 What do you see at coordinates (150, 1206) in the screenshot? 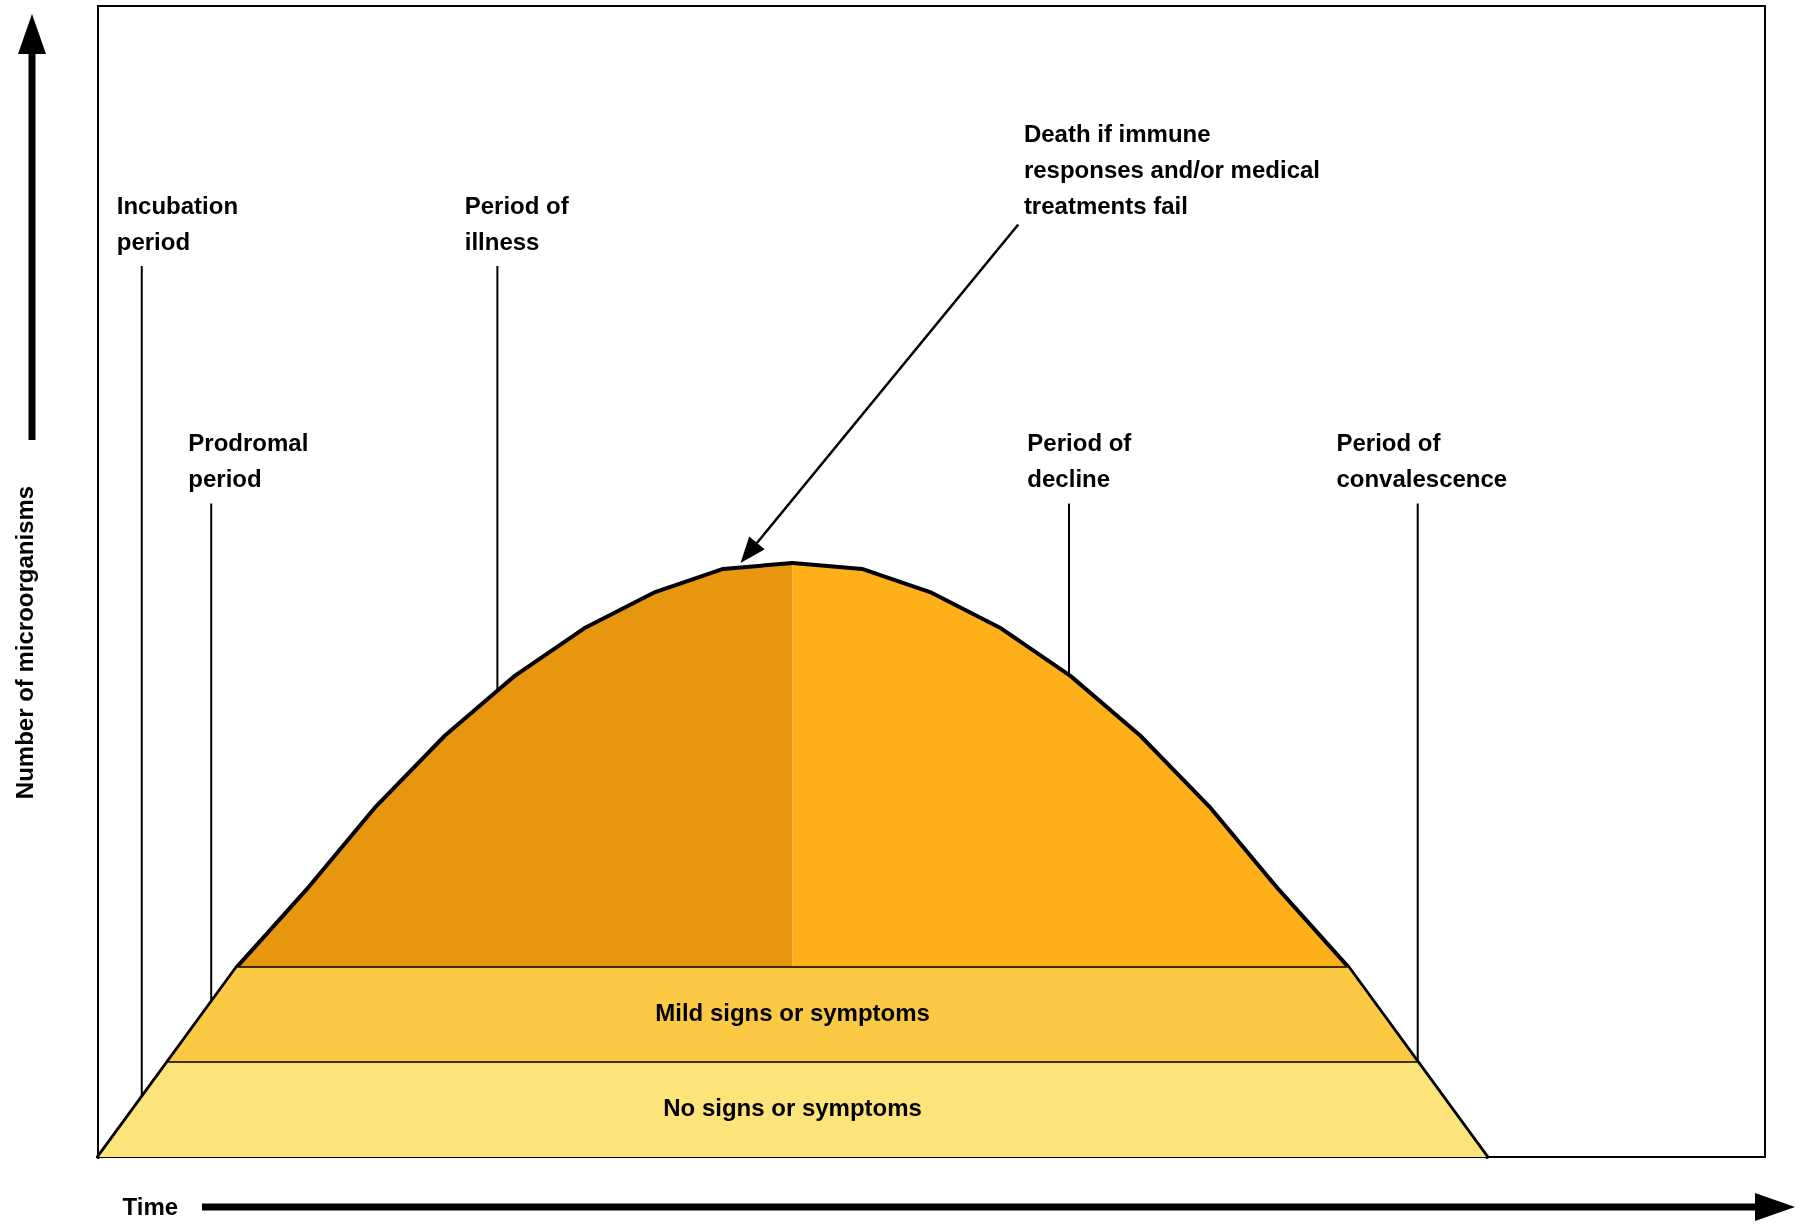
I see `x-axis-title: Time` at bounding box center [150, 1206].